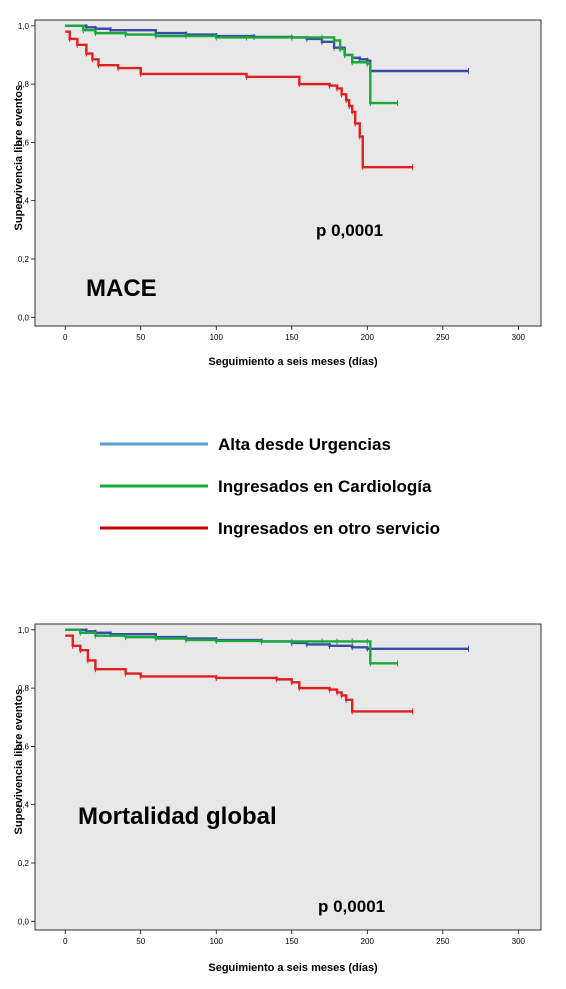  I want to click on legend-label-otro-servicio: Ingresados en otro servicio, so click(329, 528).